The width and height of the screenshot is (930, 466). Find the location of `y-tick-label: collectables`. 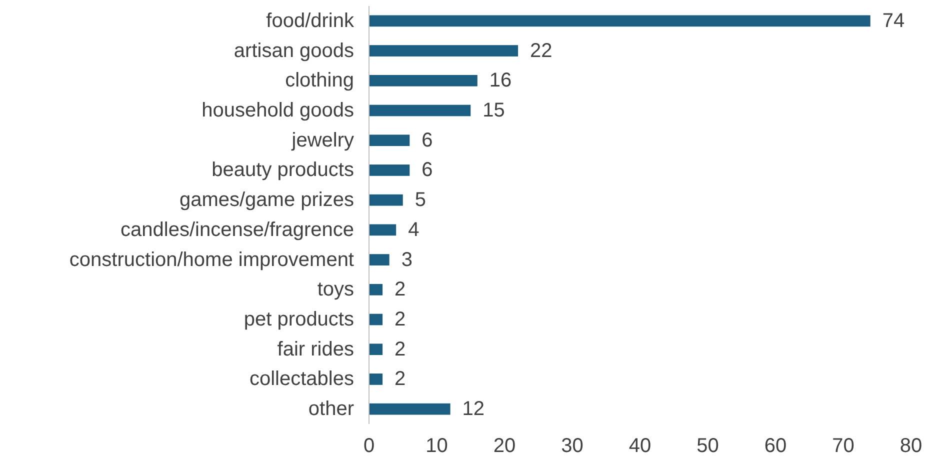

y-tick-label: collectables is located at coordinates (301, 379).